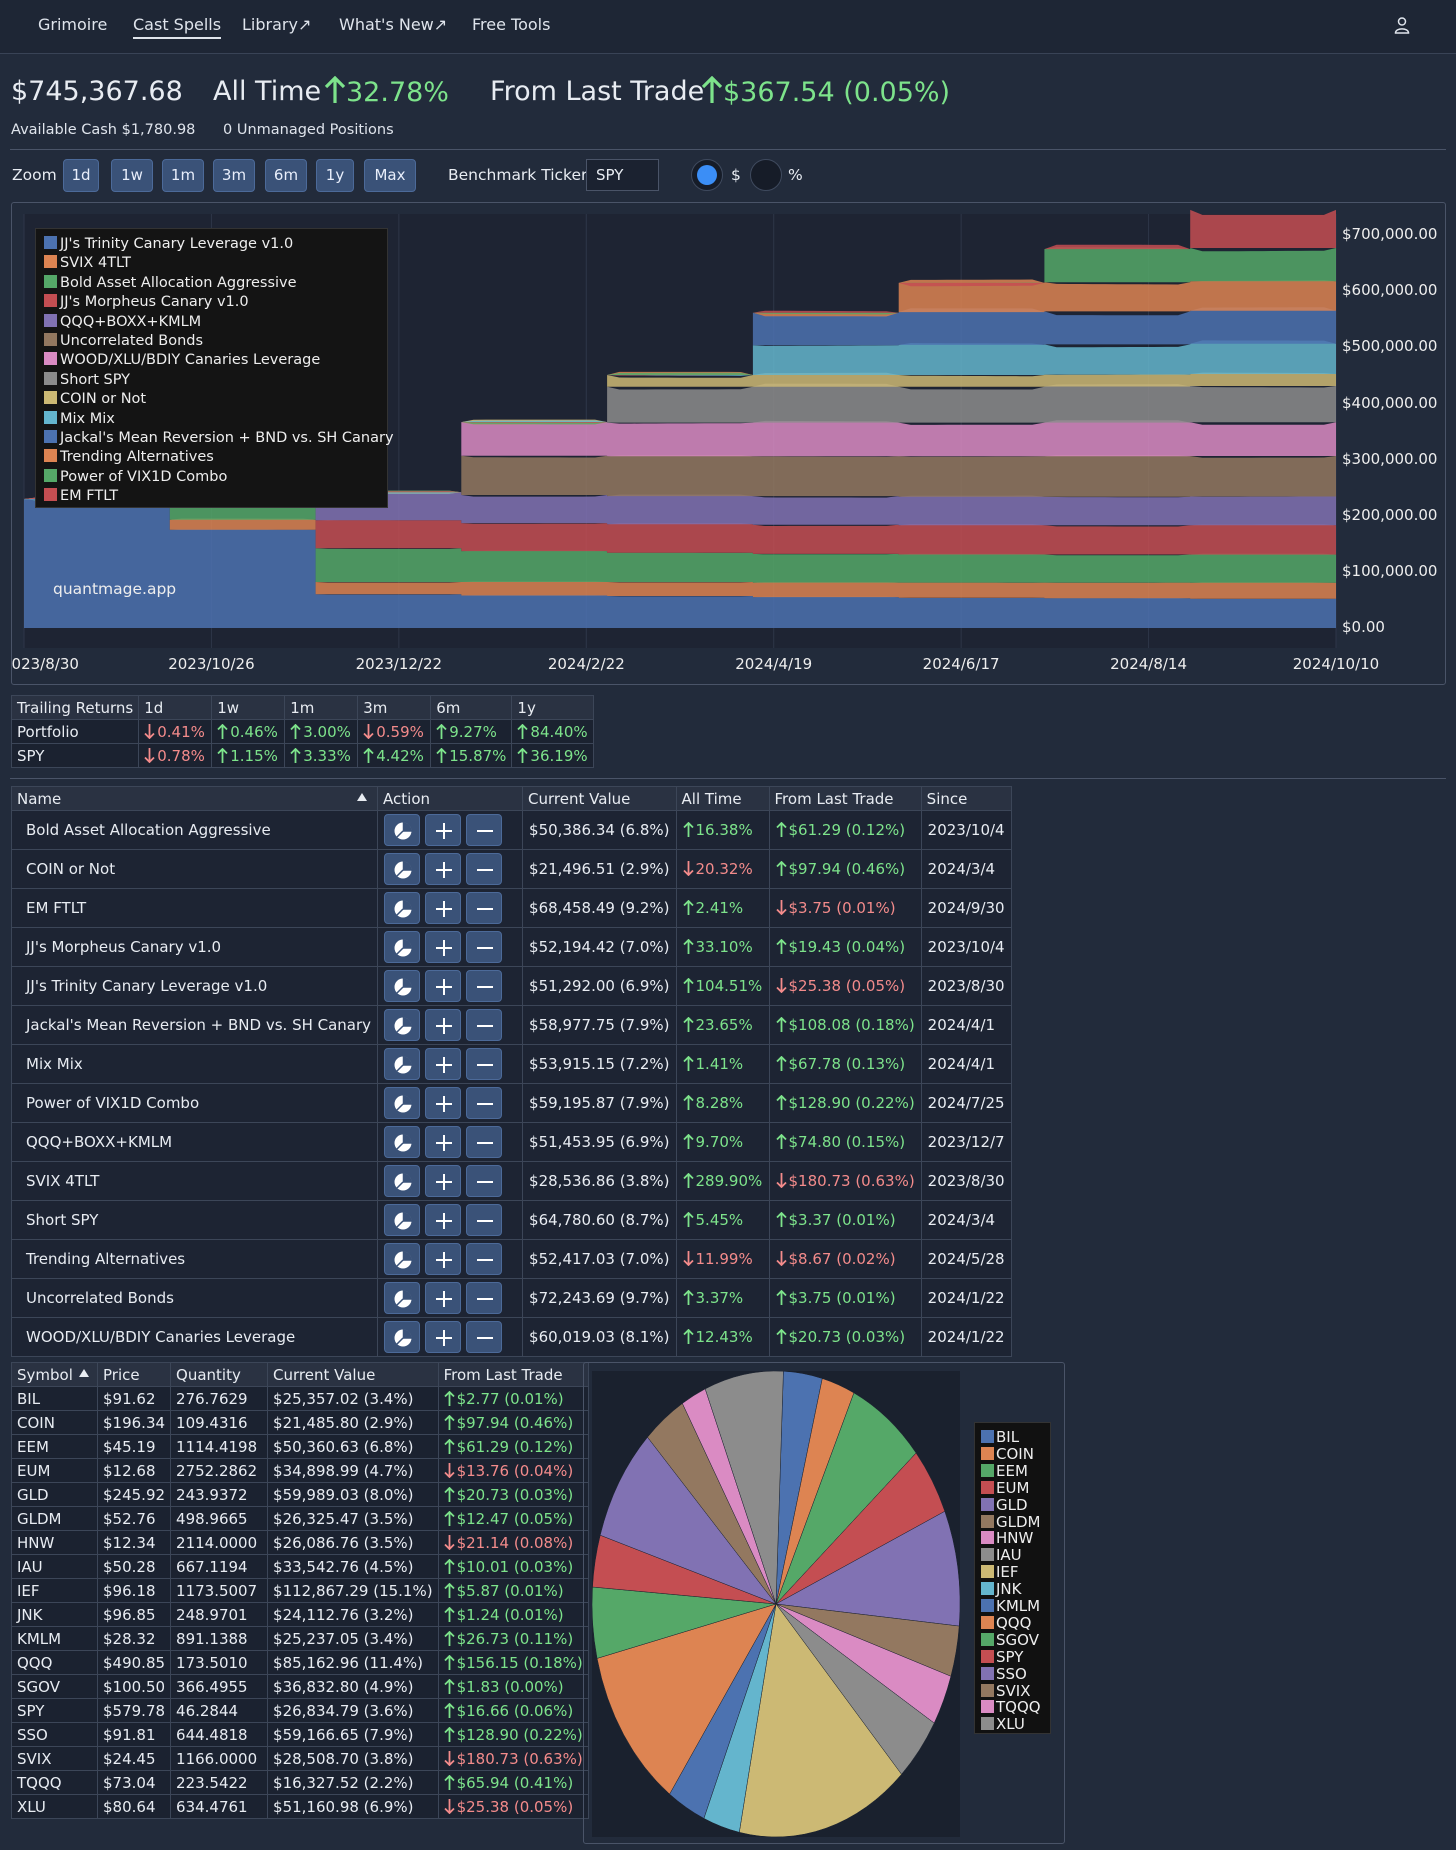 The width and height of the screenshot is (1456, 1850). What do you see at coordinates (1000, 1437) in the screenshot?
I see `pie-legend-item: BIL` at bounding box center [1000, 1437].